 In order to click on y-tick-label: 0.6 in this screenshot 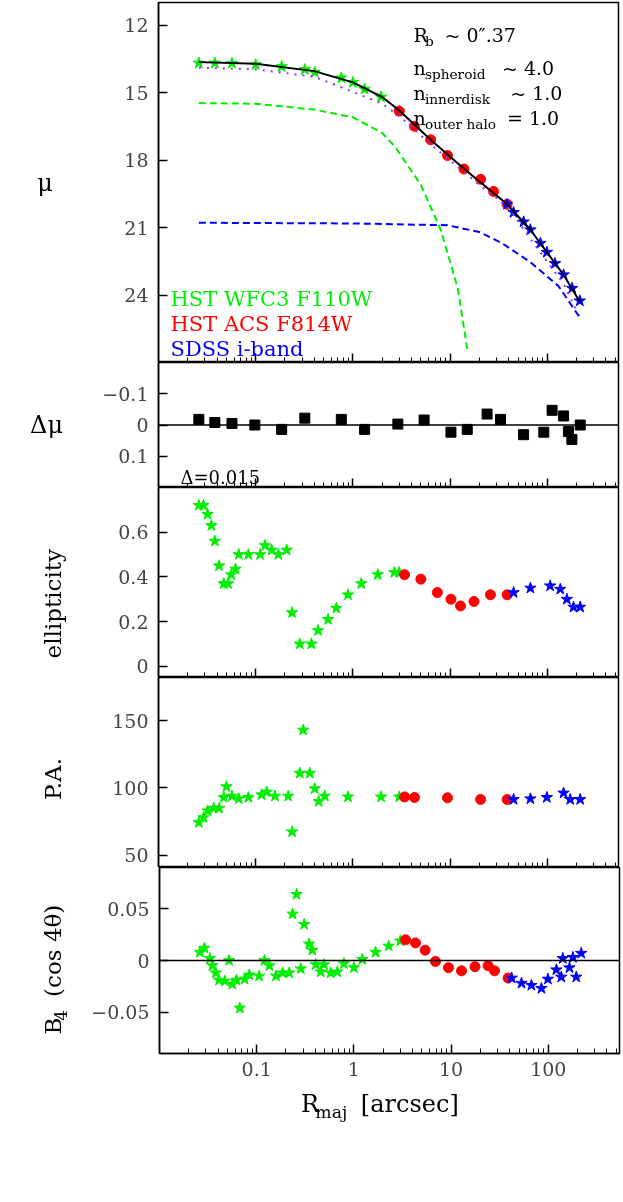, I will do `click(133, 532)`.